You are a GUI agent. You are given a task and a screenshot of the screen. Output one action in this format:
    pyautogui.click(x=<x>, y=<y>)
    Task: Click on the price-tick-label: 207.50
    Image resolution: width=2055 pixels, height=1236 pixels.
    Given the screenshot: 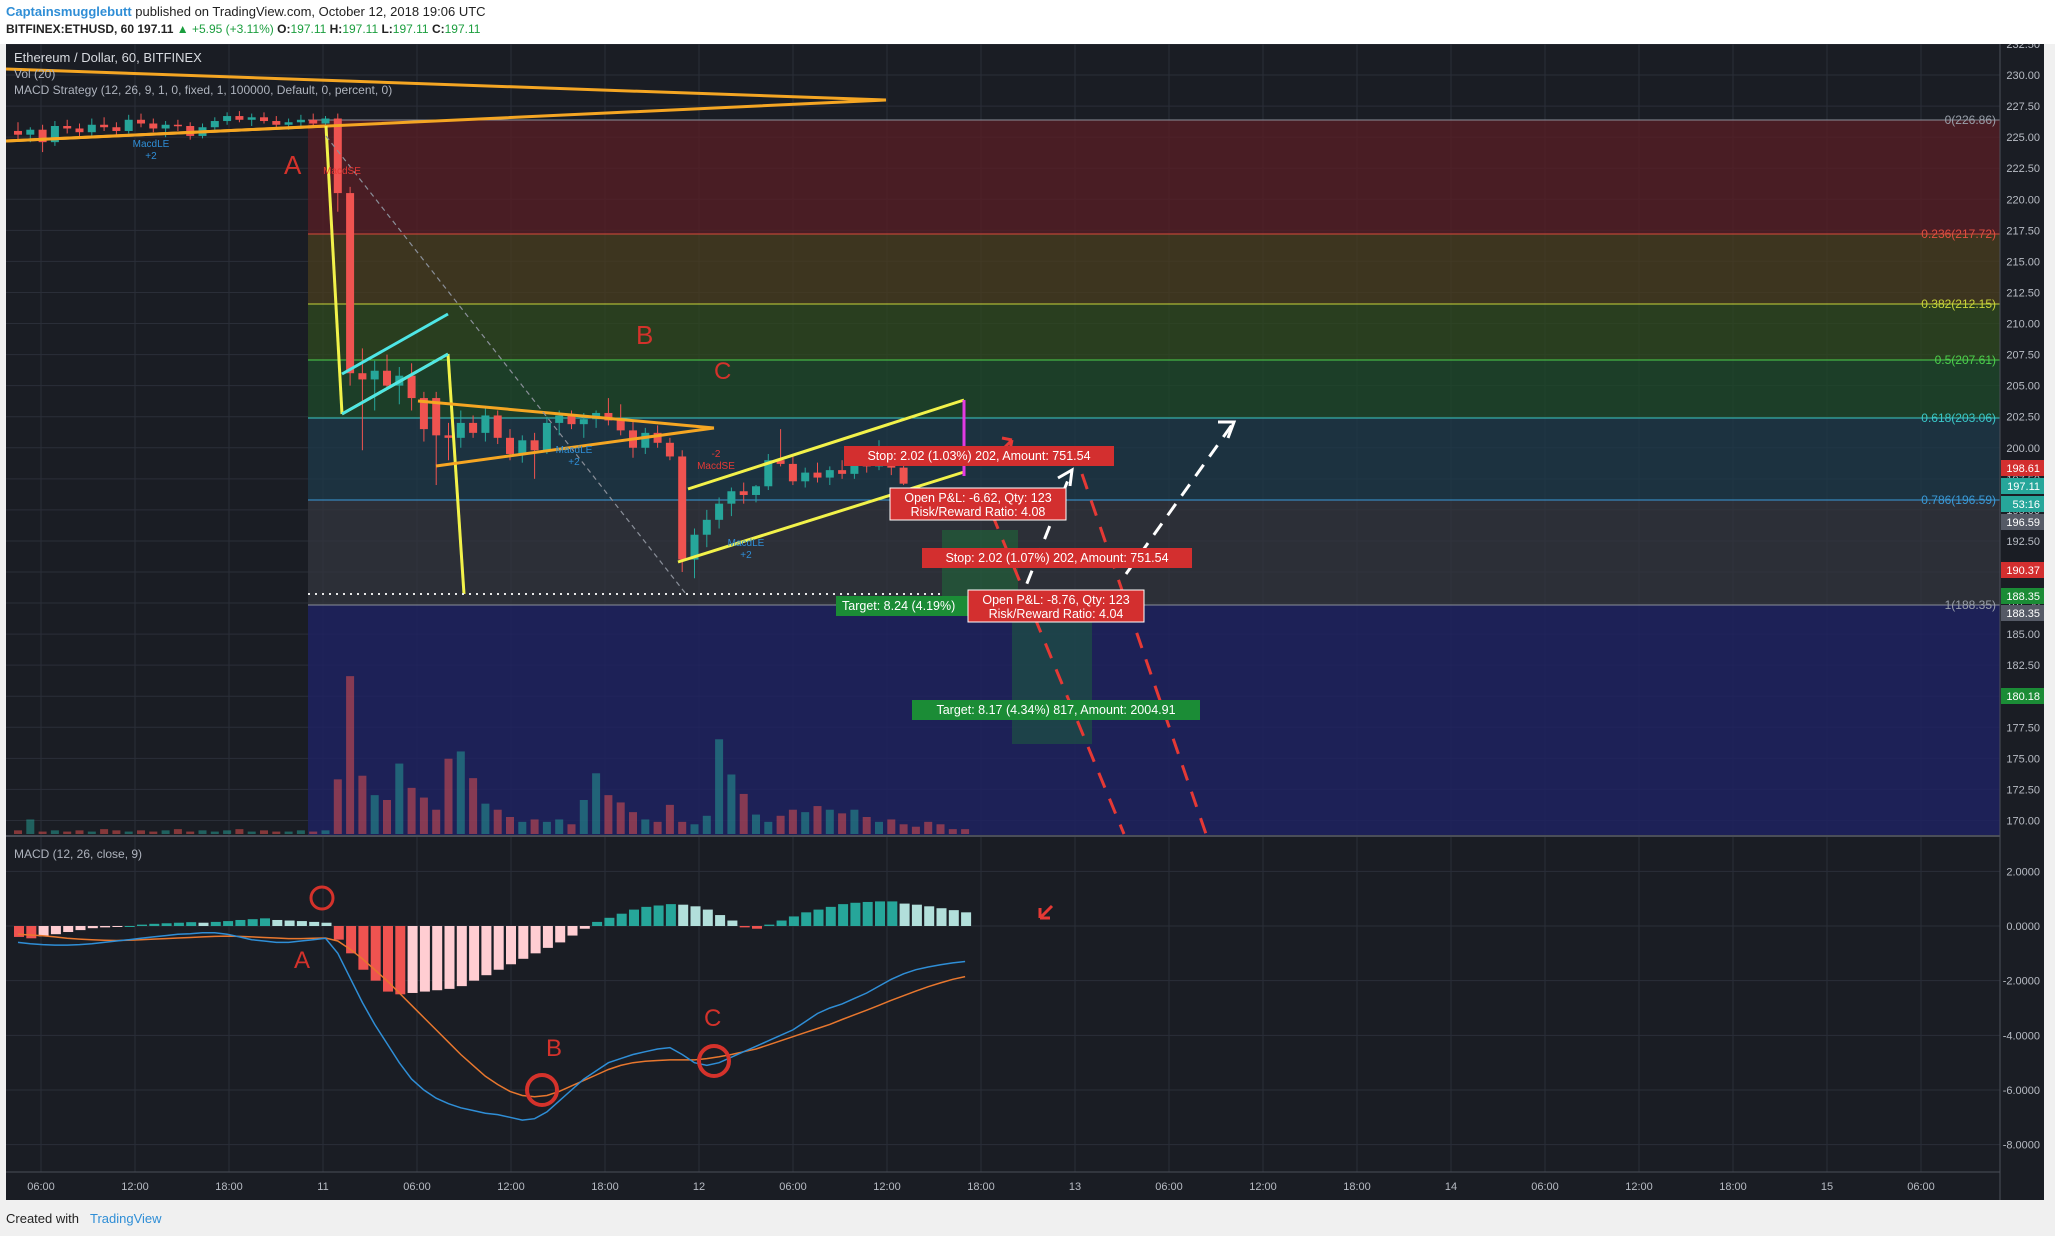 What is the action you would take?
    pyautogui.click(x=2023, y=356)
    